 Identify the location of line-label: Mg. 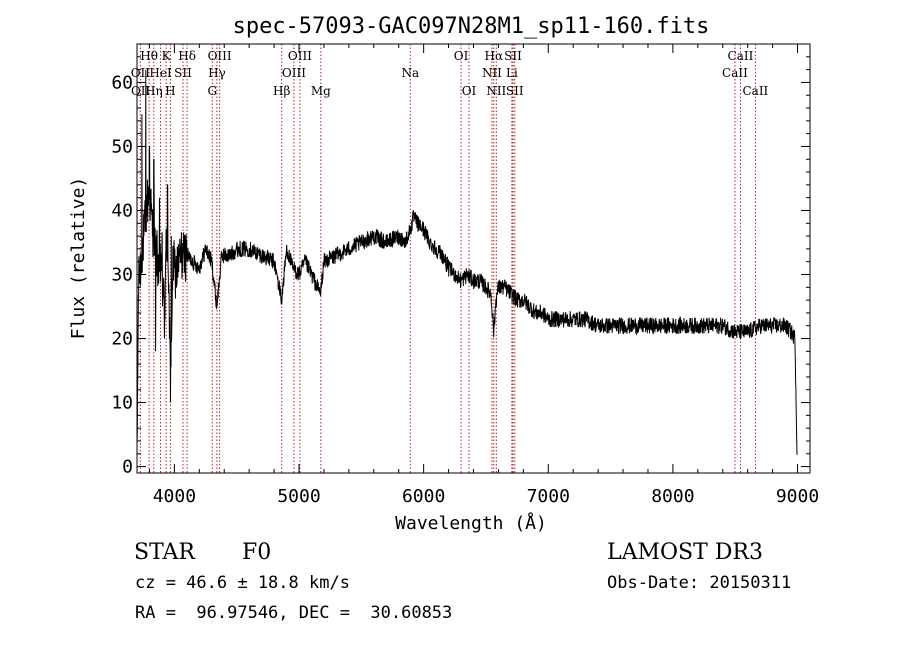
(321, 91).